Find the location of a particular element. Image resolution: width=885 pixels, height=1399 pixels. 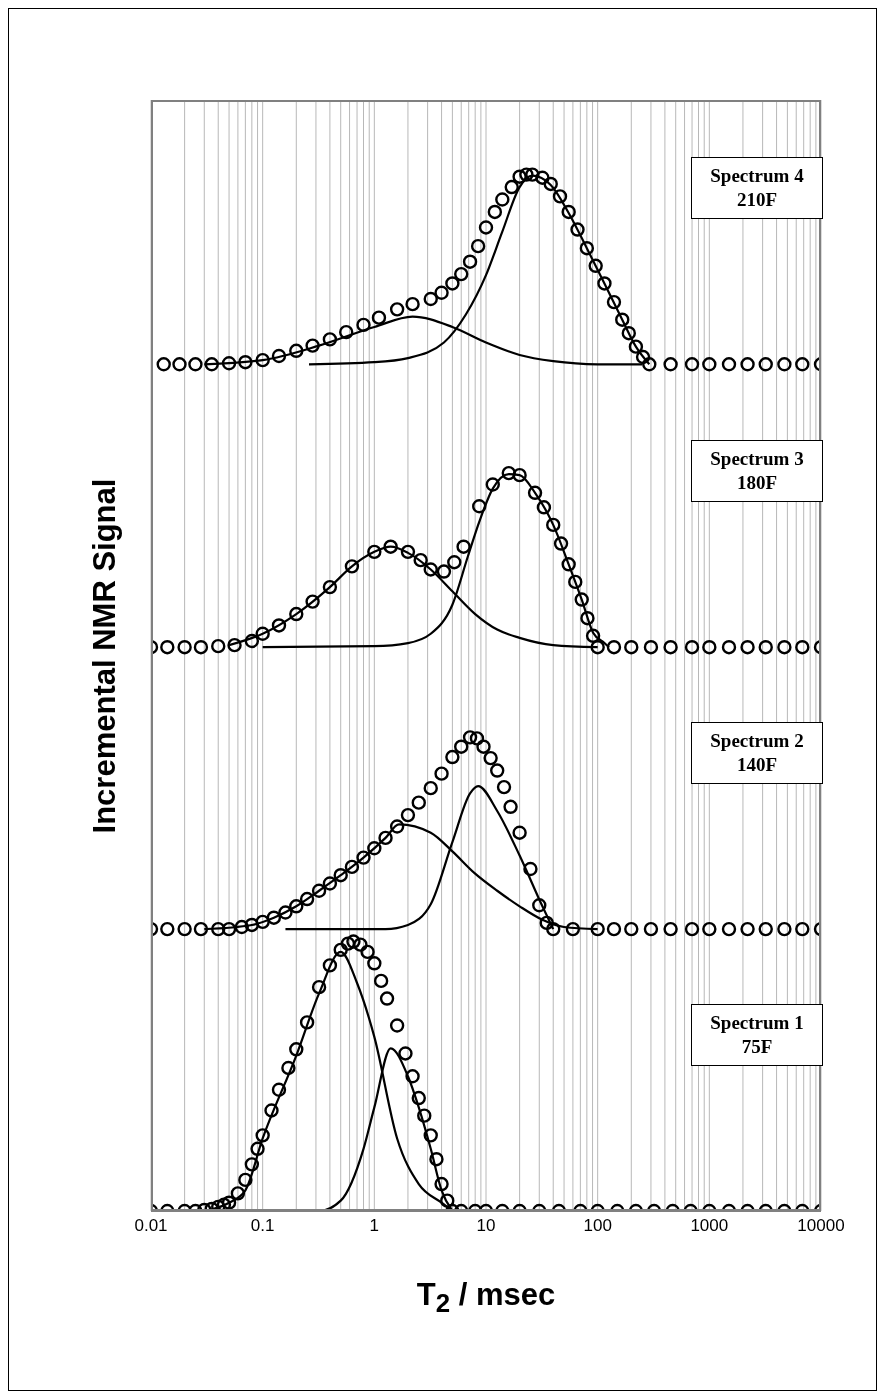

x-tick-label: 0.01 is located at coordinates (151, 1226).